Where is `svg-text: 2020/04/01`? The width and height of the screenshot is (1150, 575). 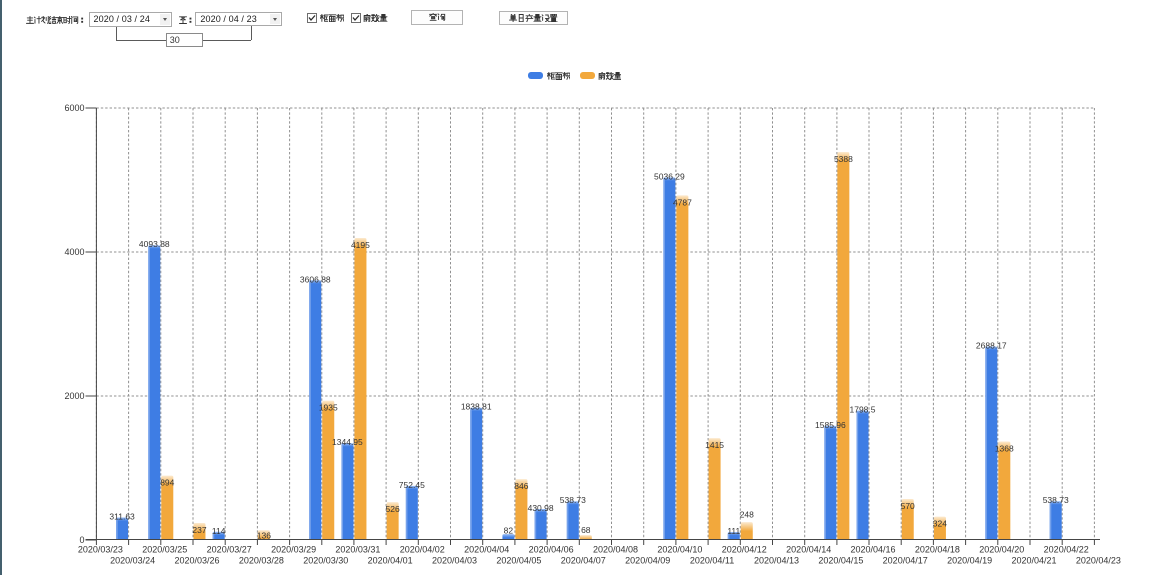
svg-text: 2020/04/01 is located at coordinates (390, 561).